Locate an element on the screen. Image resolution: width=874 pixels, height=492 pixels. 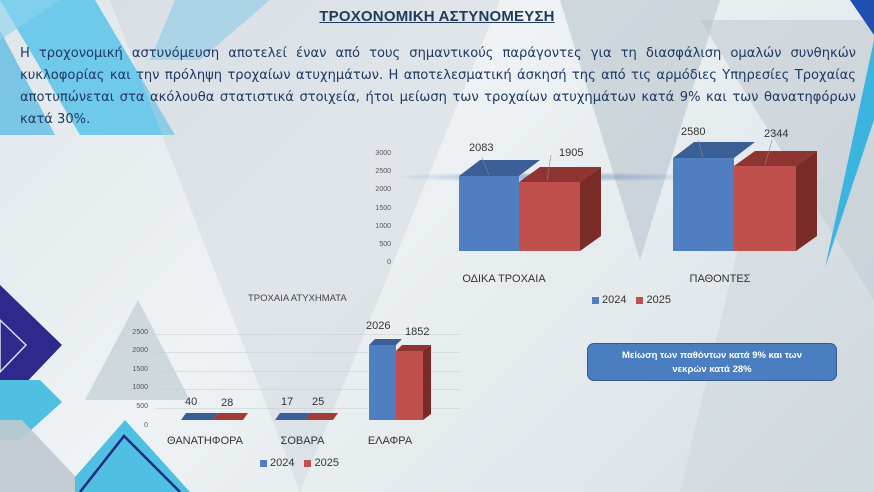
callout-line-2: νεκρών κατά 28% is located at coordinates (712, 369).